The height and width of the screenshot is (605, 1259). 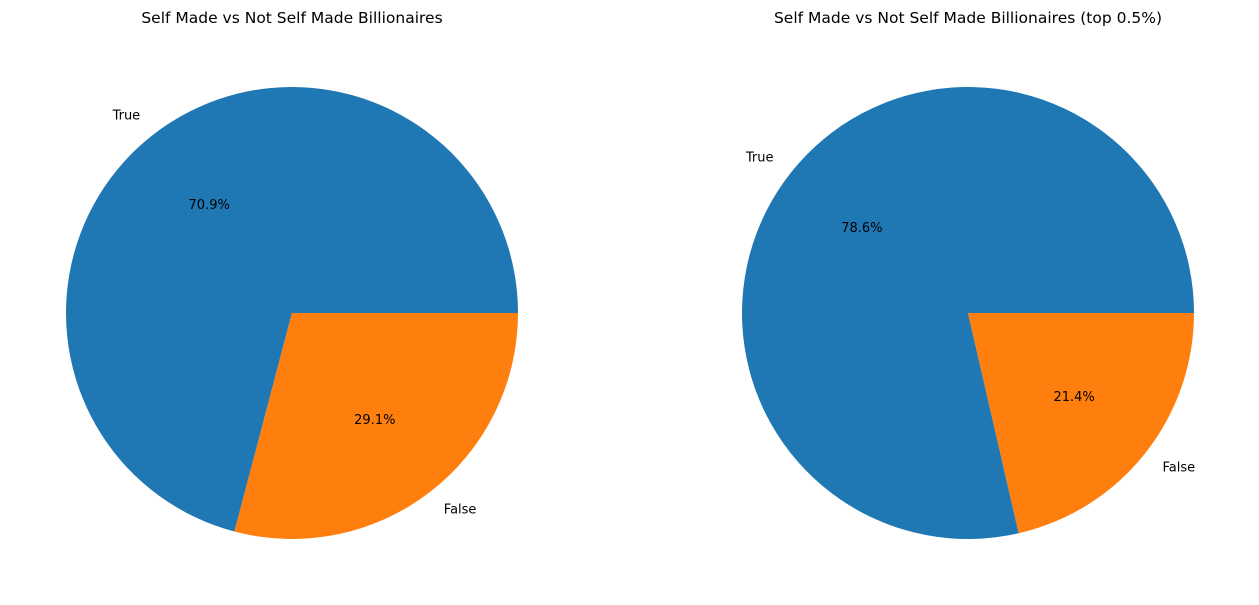 What do you see at coordinates (209, 205) in the screenshot?
I see `pie-percent-label: 70.9%` at bounding box center [209, 205].